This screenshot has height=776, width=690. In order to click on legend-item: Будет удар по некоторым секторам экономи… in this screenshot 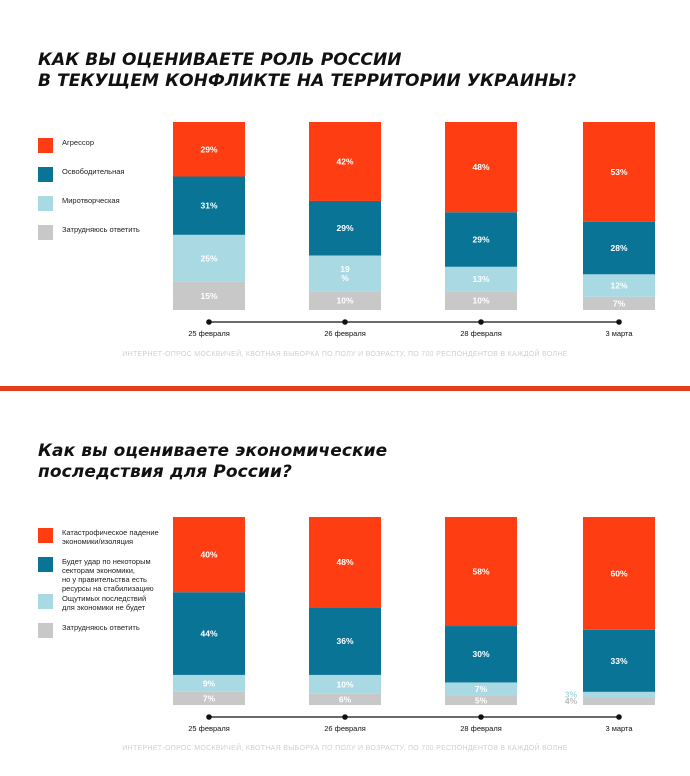, I will do `click(110, 575)`.